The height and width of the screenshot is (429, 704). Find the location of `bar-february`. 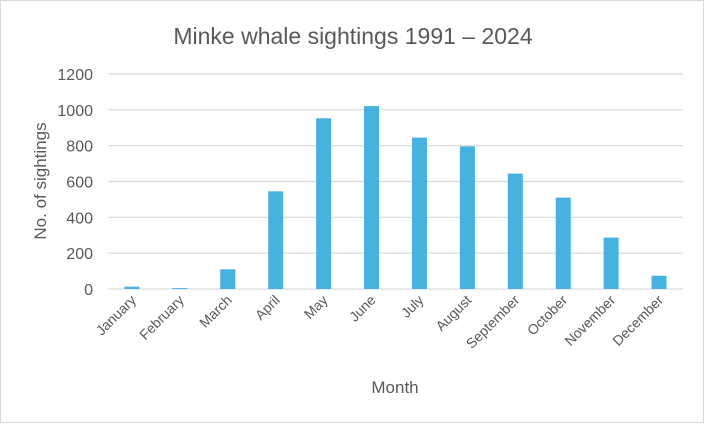

bar-february is located at coordinates (180, 288).